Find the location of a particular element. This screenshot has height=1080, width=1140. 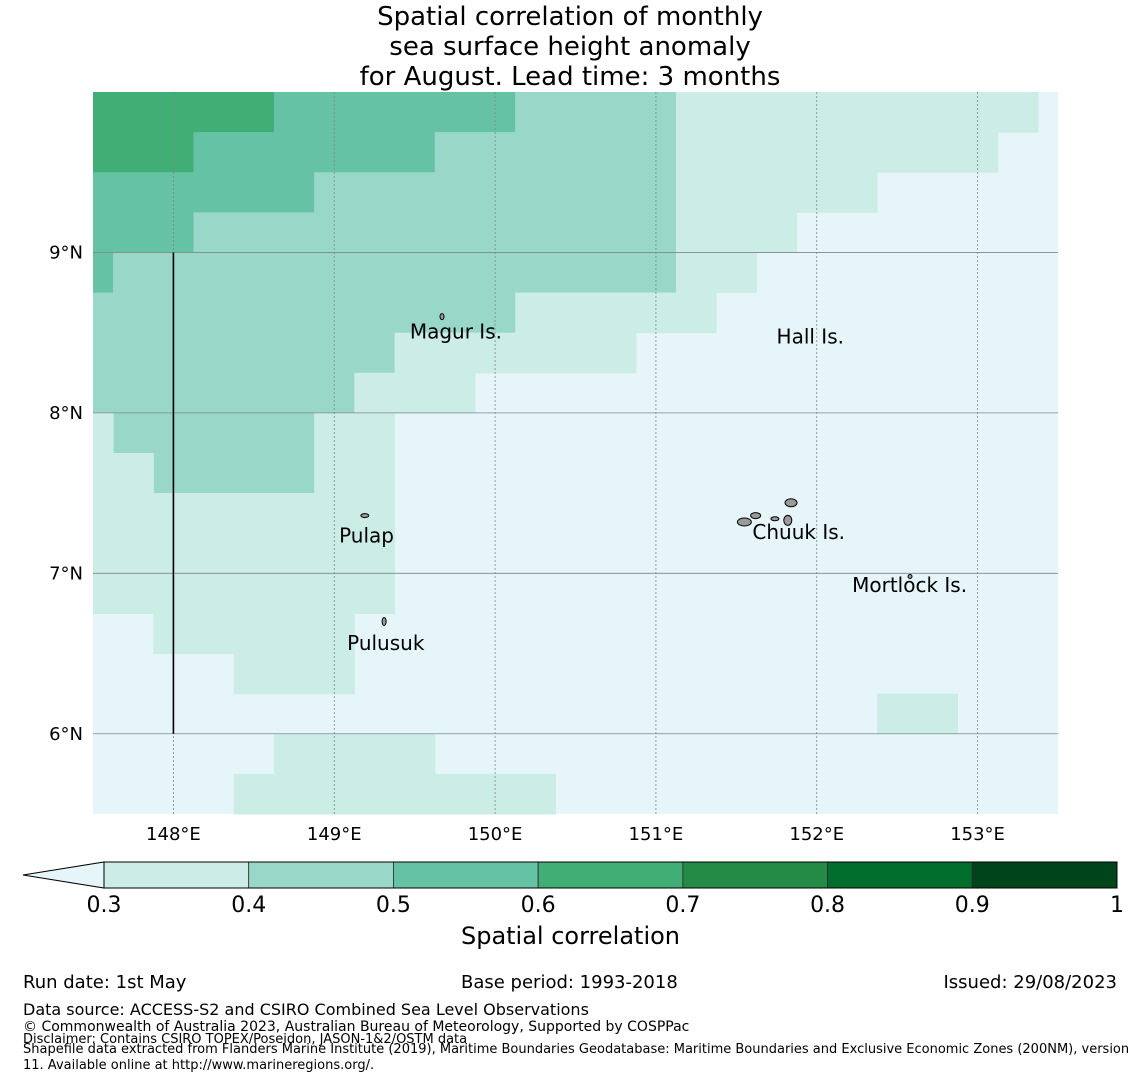

place-label: Mortlock Is. is located at coordinates (909, 585).